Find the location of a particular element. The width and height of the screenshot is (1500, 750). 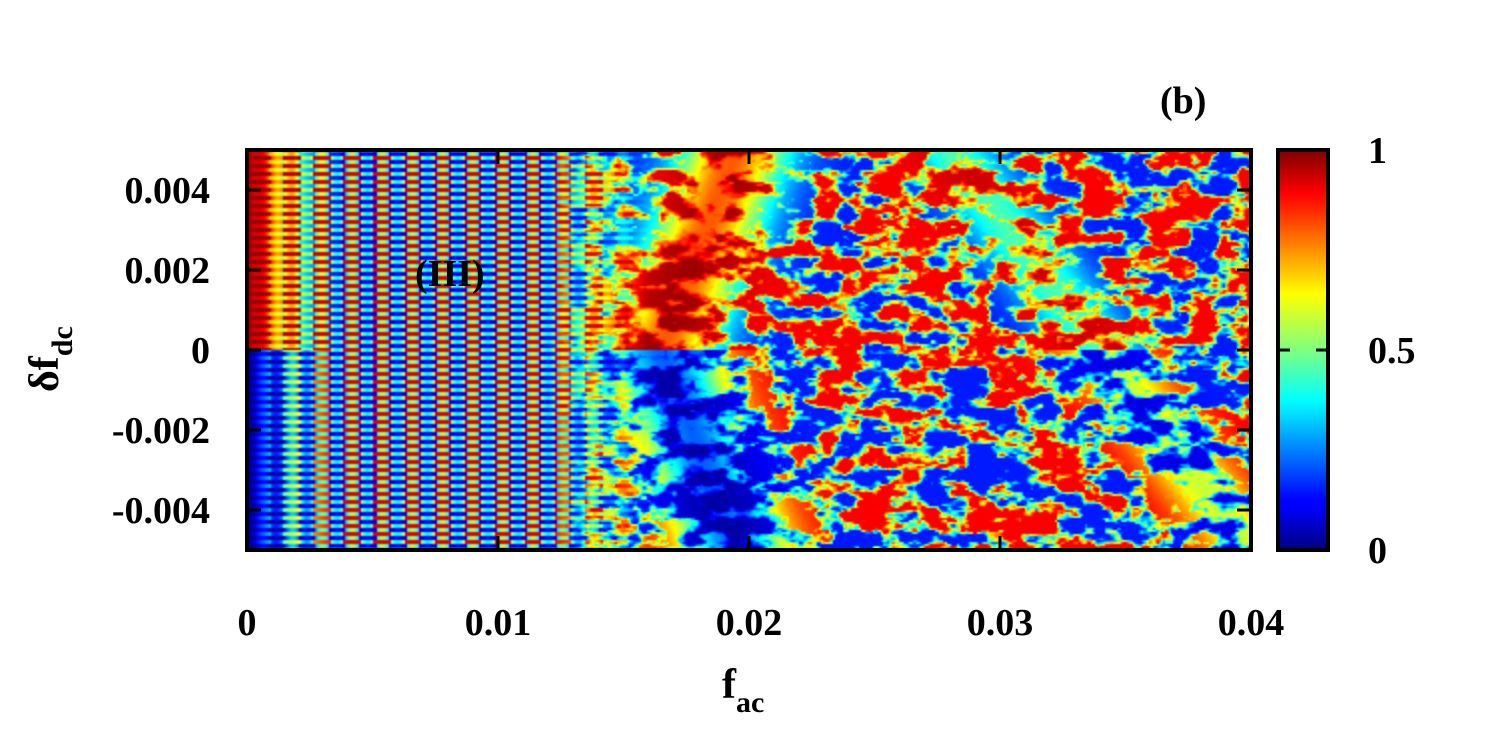

y-tick-label: 0 is located at coordinates (200, 351).